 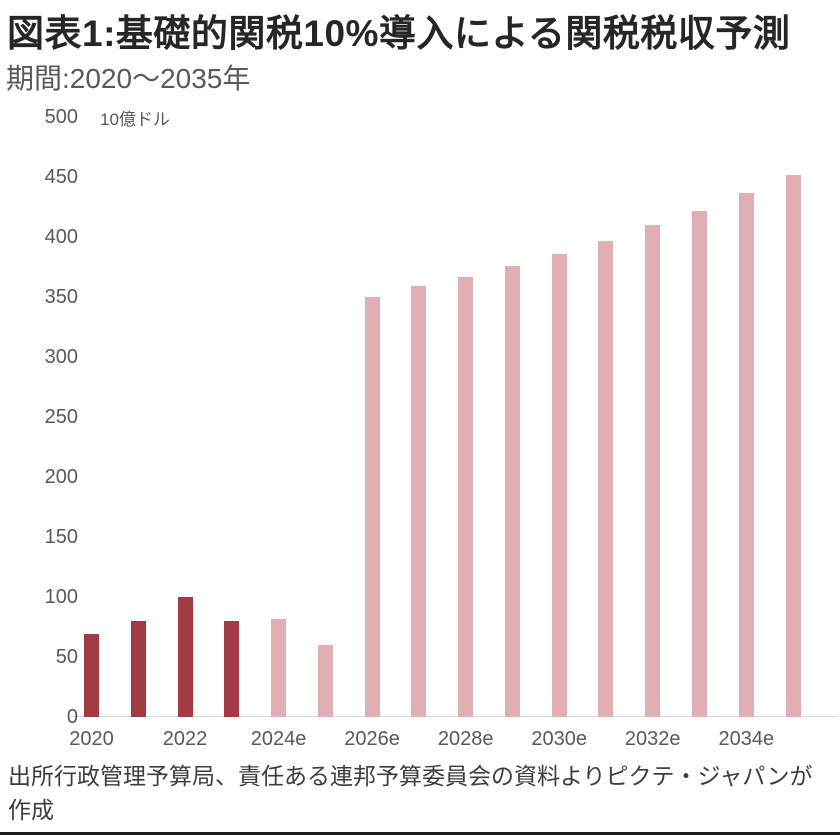 I want to click on y-axis-tick-250: 250, so click(x=61, y=417).